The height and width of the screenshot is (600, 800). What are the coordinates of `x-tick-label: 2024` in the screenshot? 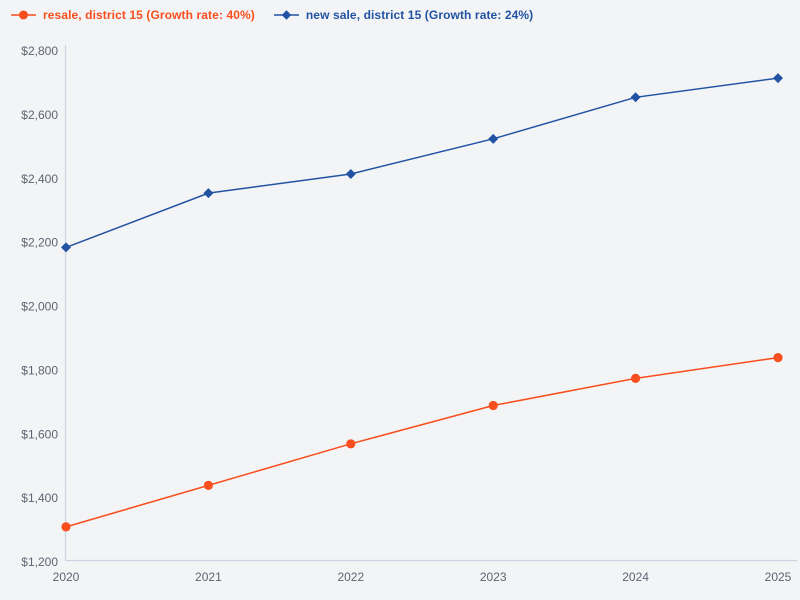 It's located at (635, 577).